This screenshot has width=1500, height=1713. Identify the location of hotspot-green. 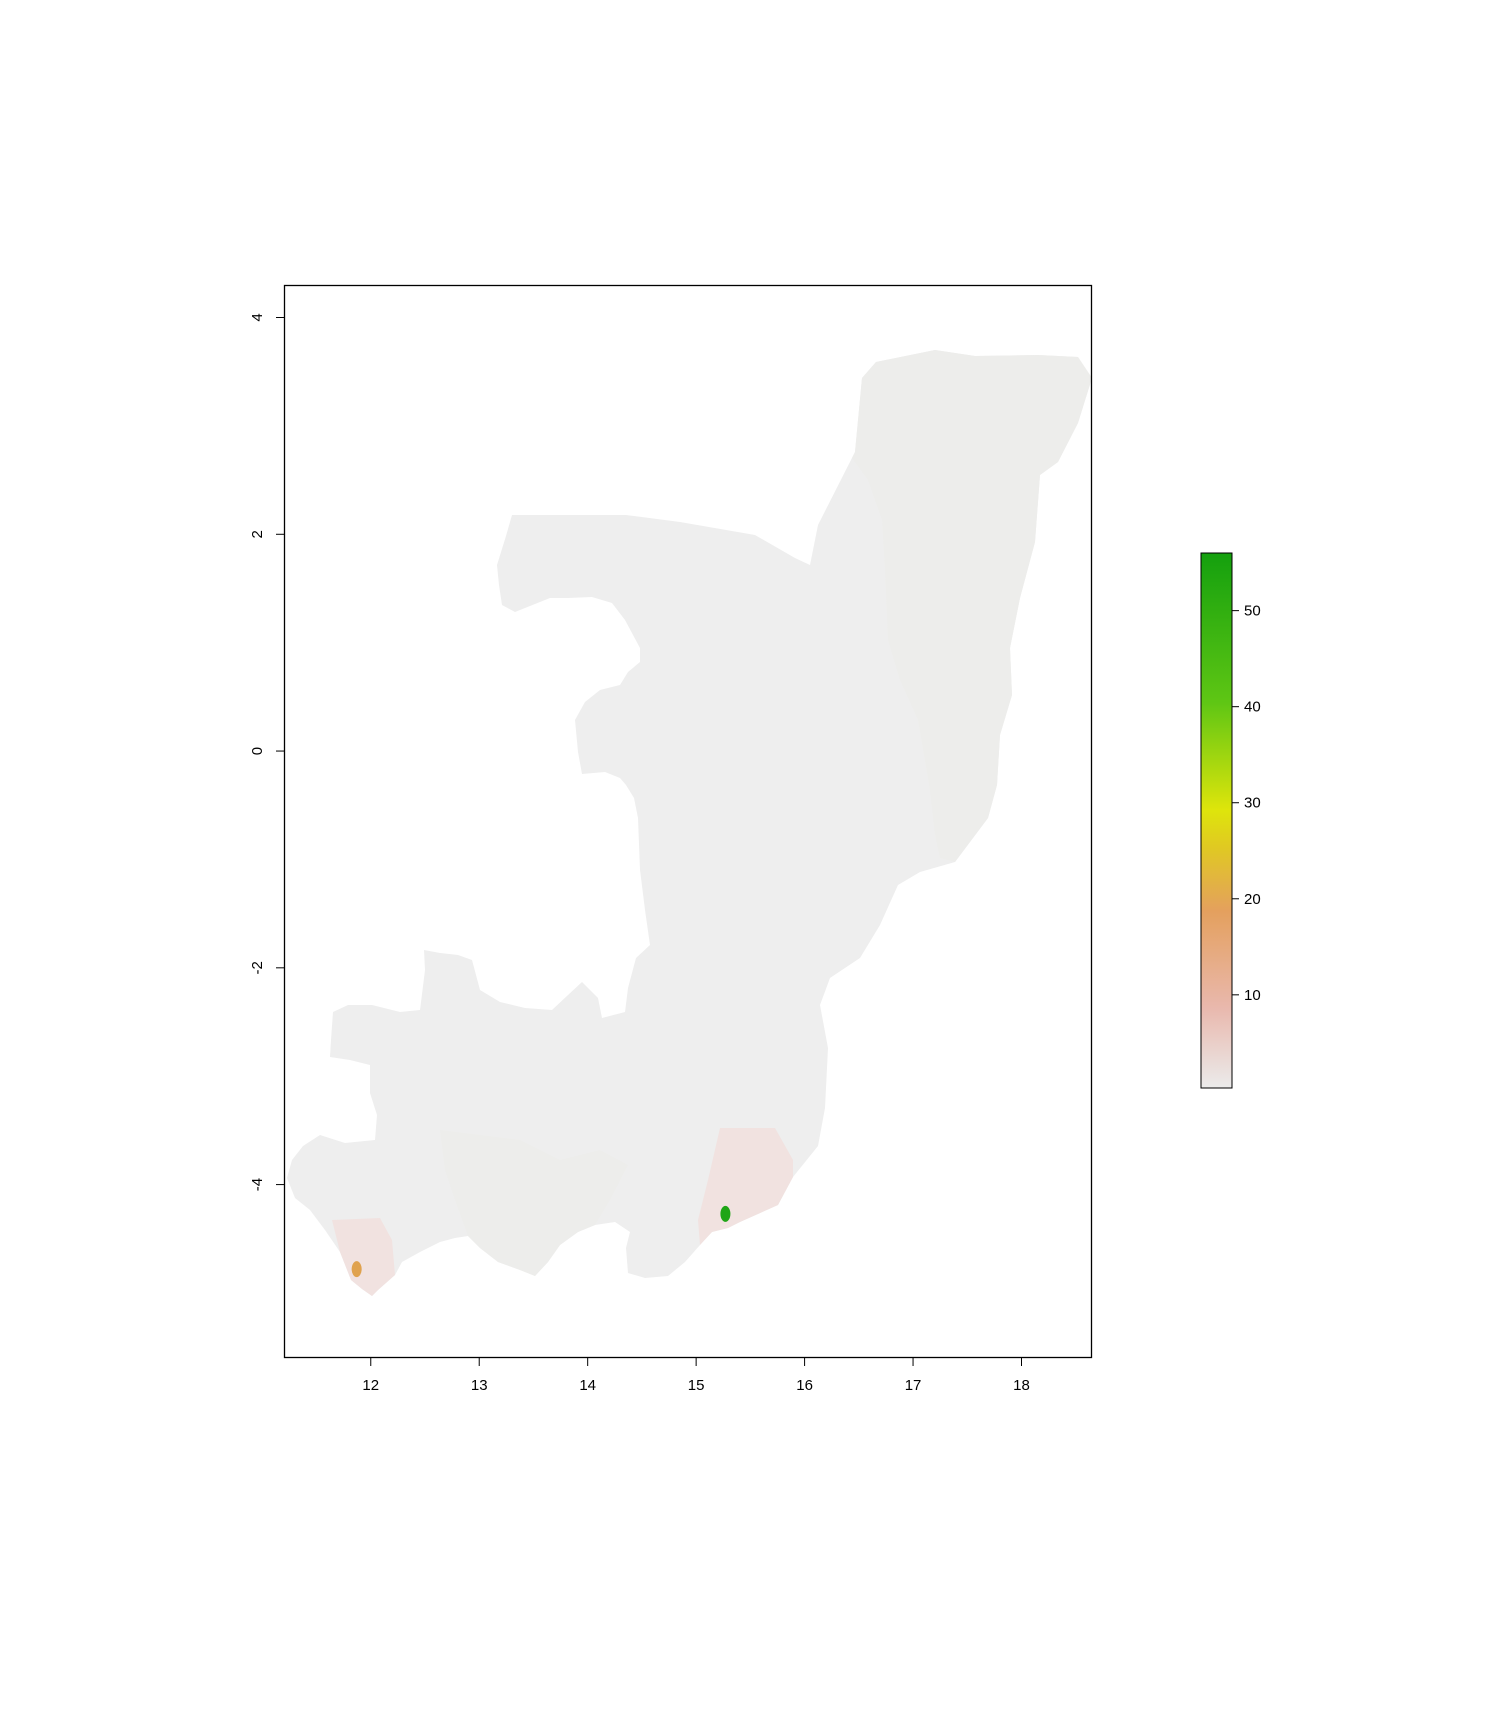
(725, 1213).